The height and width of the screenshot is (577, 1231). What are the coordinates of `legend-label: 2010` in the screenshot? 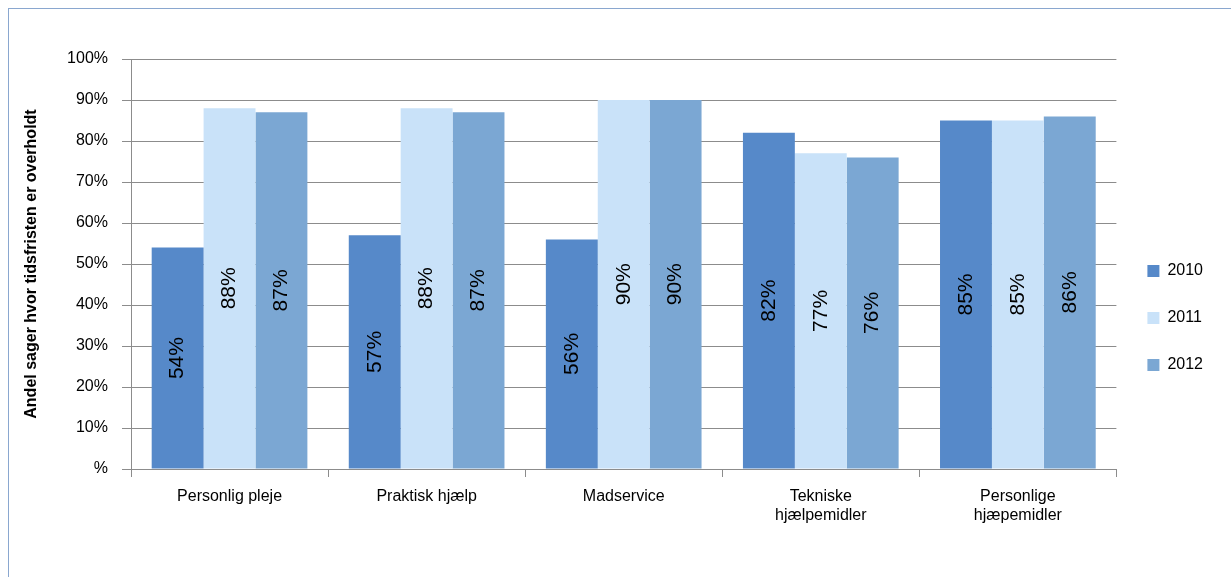 It's located at (1185, 270).